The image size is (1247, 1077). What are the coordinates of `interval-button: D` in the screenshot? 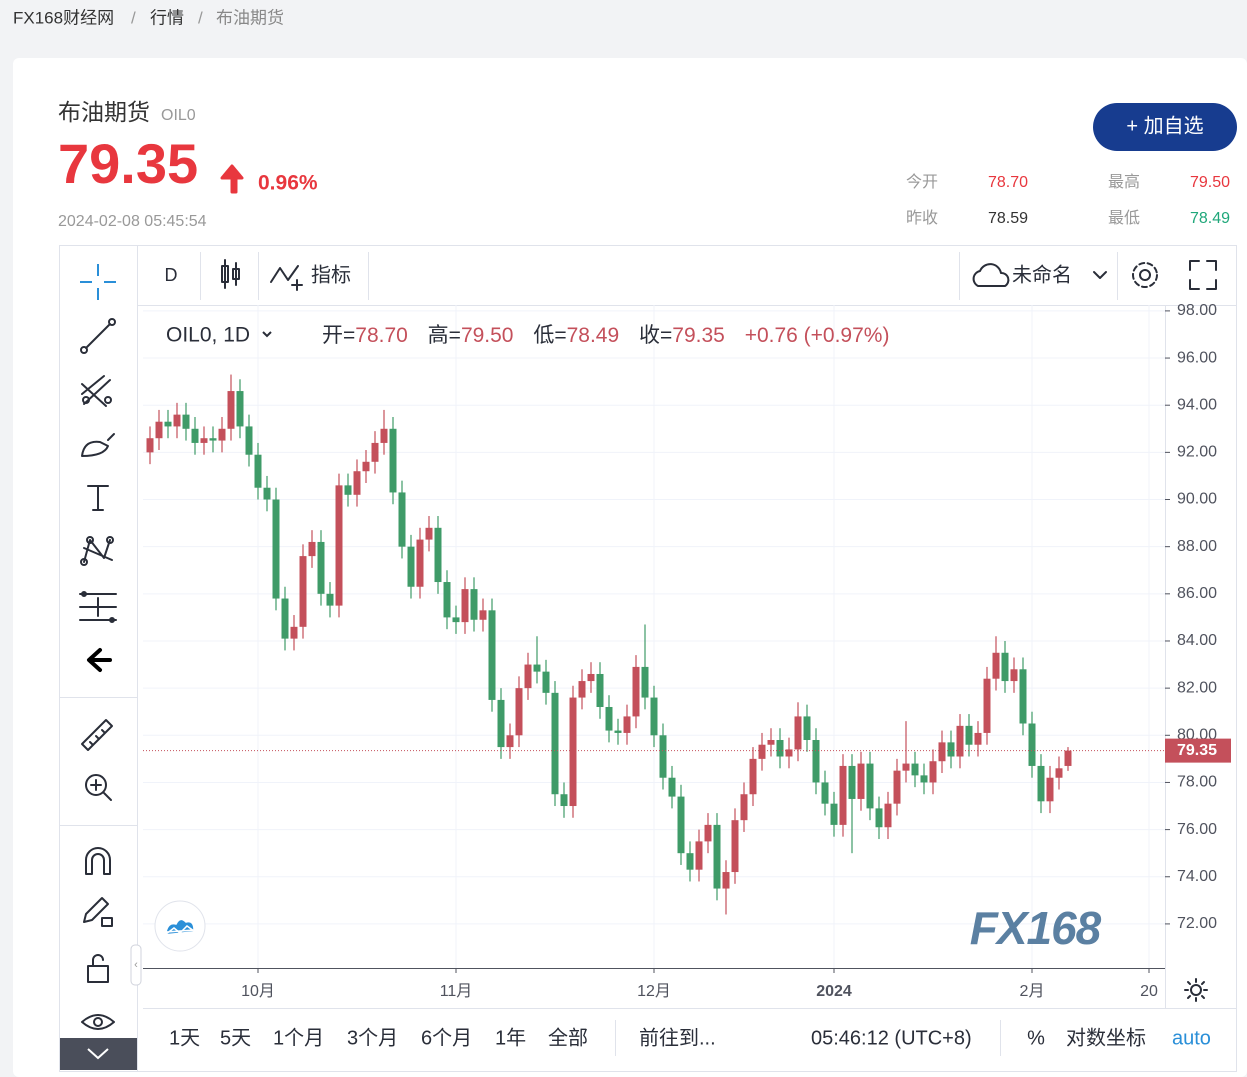 It's located at (171, 275).